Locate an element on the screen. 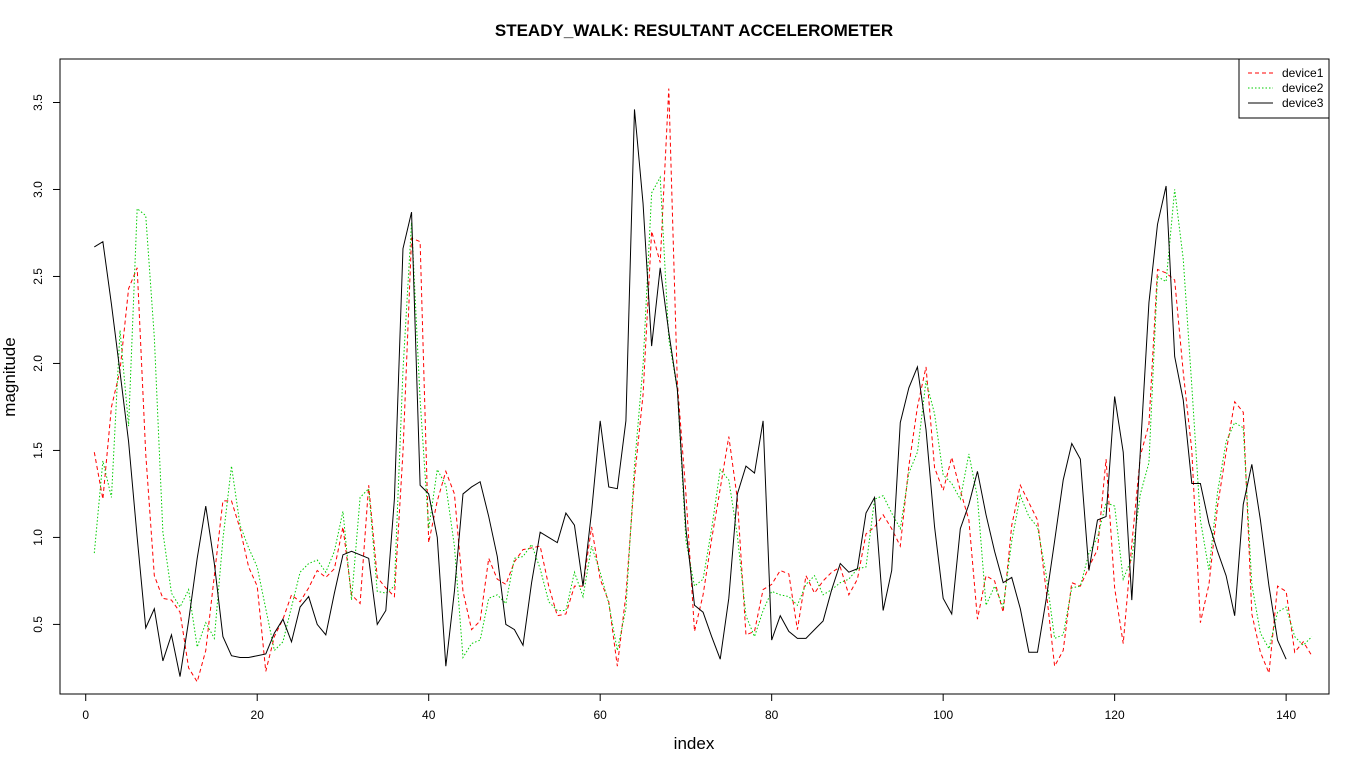 The image size is (1360, 768). y-tick-label: 1.5 is located at coordinates (38, 450).